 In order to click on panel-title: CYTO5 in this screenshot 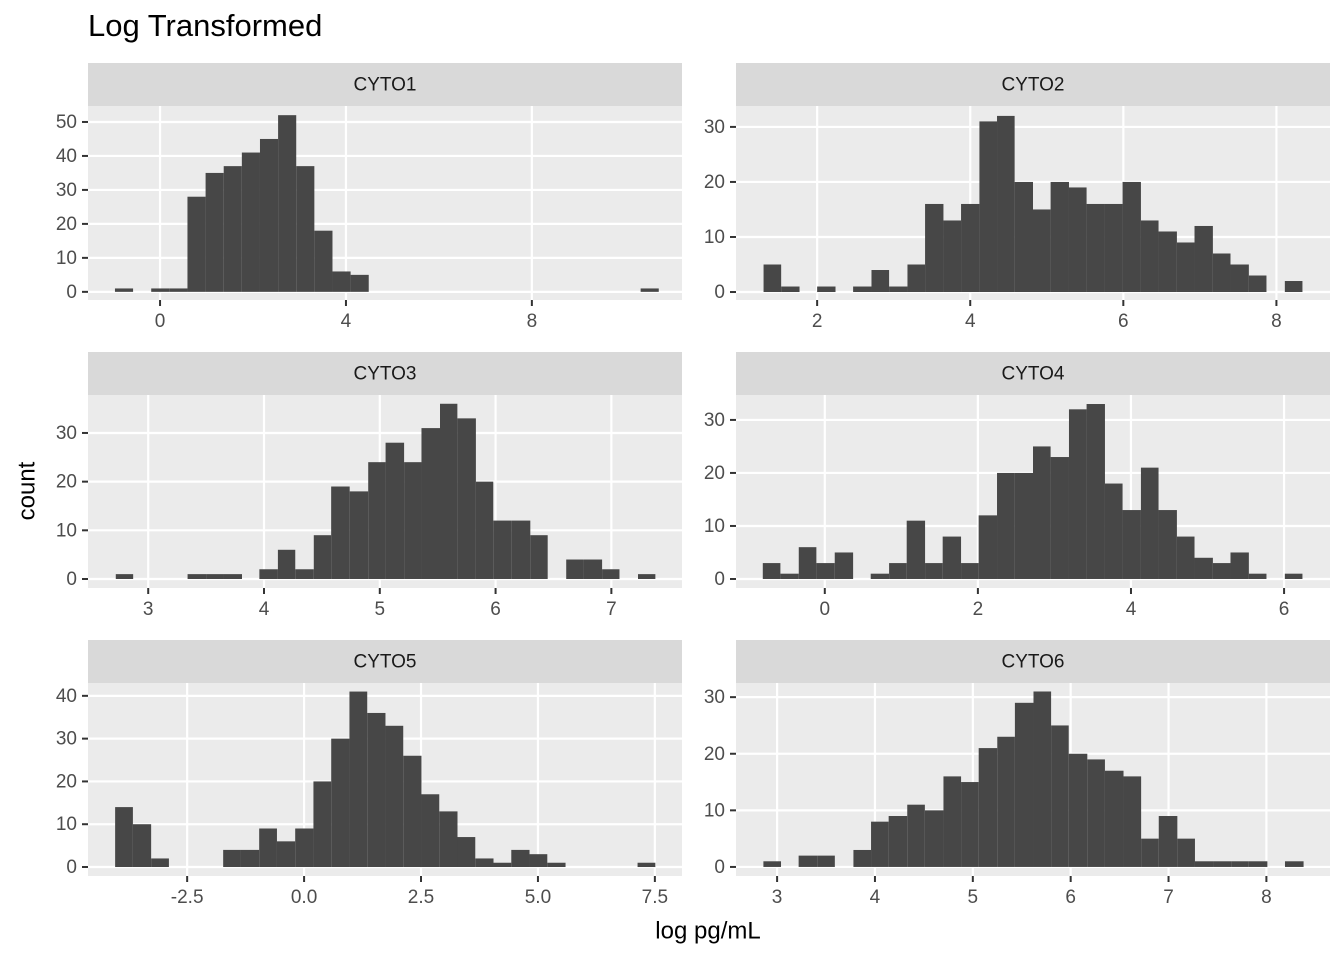, I will do `click(384, 662)`.